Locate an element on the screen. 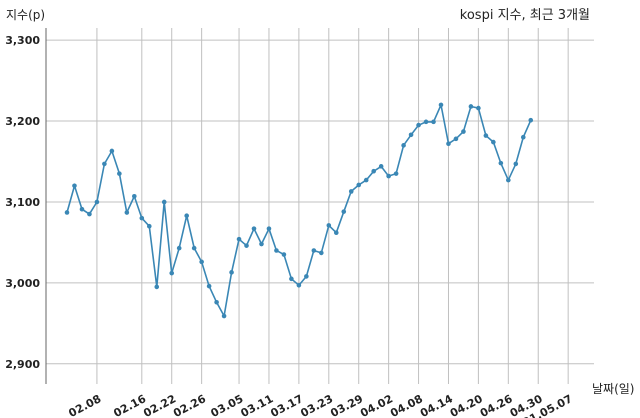  x-tick-label: 04.02 is located at coordinates (376, 405).